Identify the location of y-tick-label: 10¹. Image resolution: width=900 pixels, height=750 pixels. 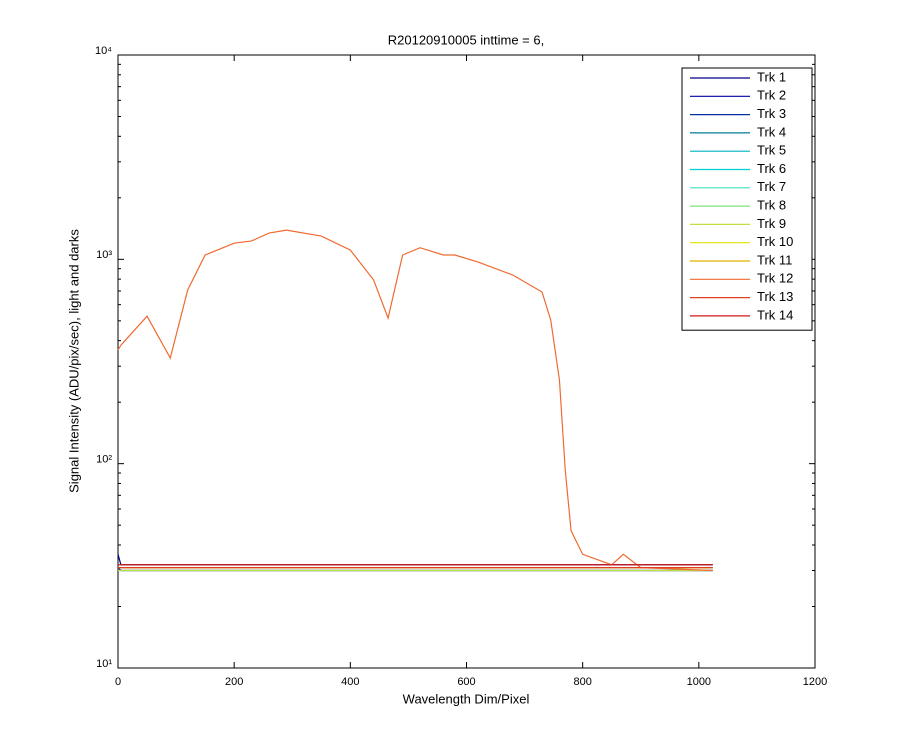
(104, 664).